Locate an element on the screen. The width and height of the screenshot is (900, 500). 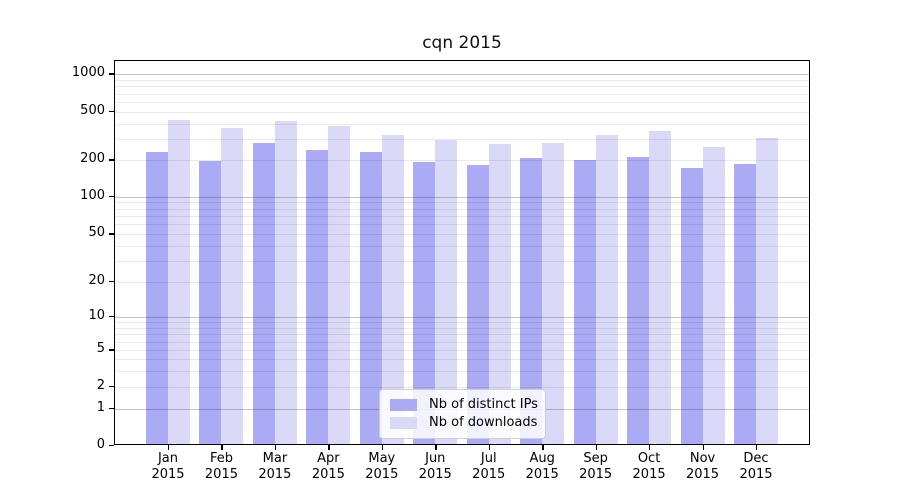
x-tick-label: Aug 2015 is located at coordinates (542, 466).